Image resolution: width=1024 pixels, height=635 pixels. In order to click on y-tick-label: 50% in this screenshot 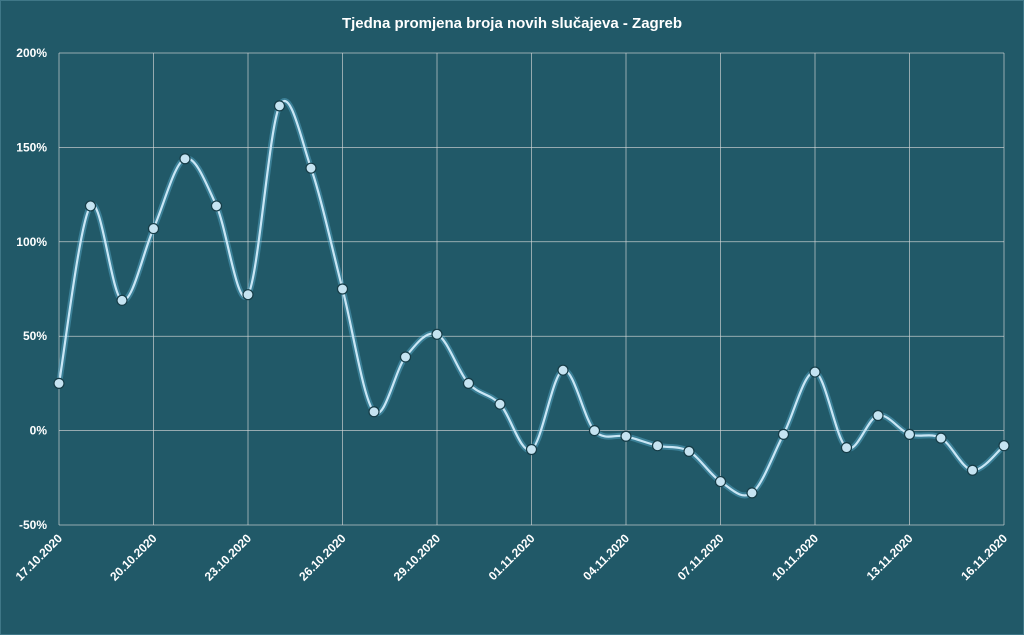, I will do `click(35, 336)`.